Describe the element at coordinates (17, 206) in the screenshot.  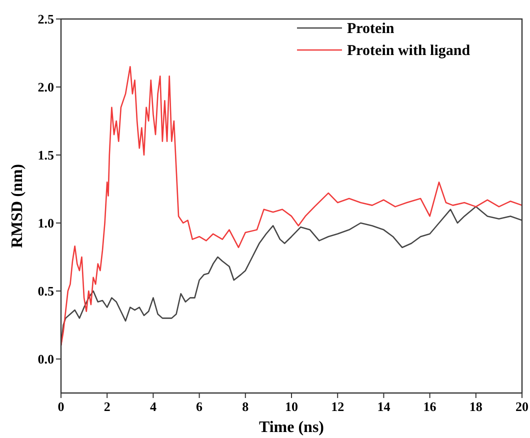
I see `y-axis-title: RMSD (nm)` at that location.